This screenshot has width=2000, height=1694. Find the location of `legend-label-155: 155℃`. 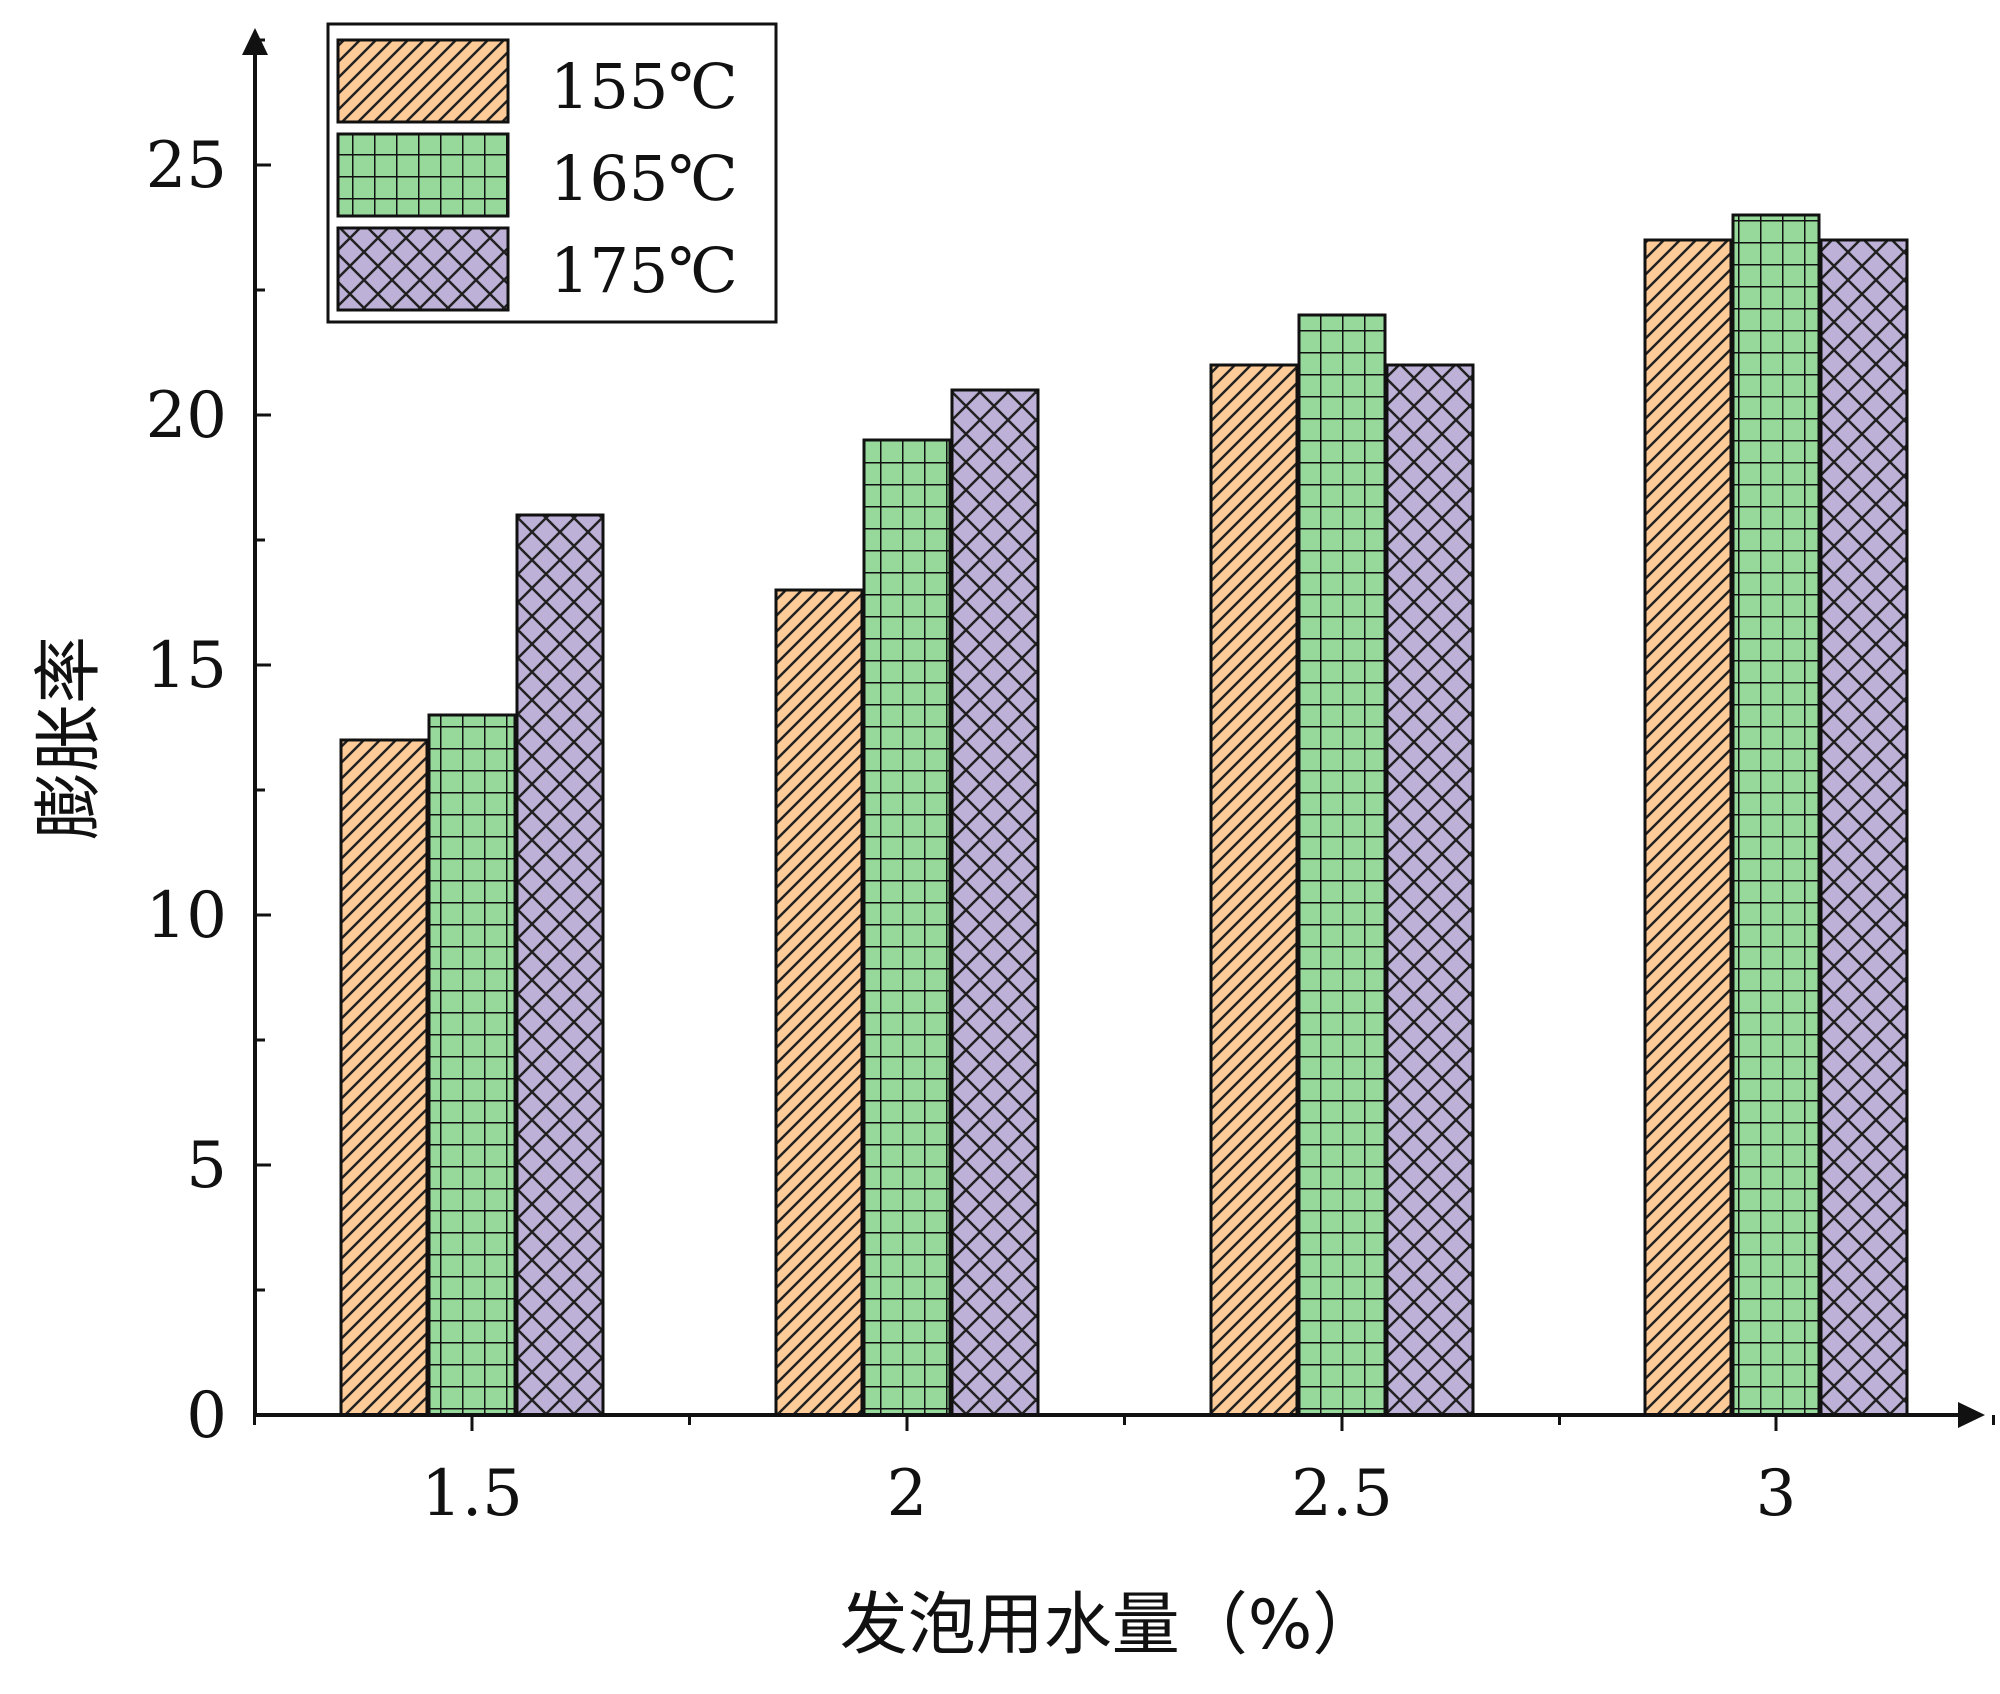

legend-label-155: 155℃ is located at coordinates (644, 86).